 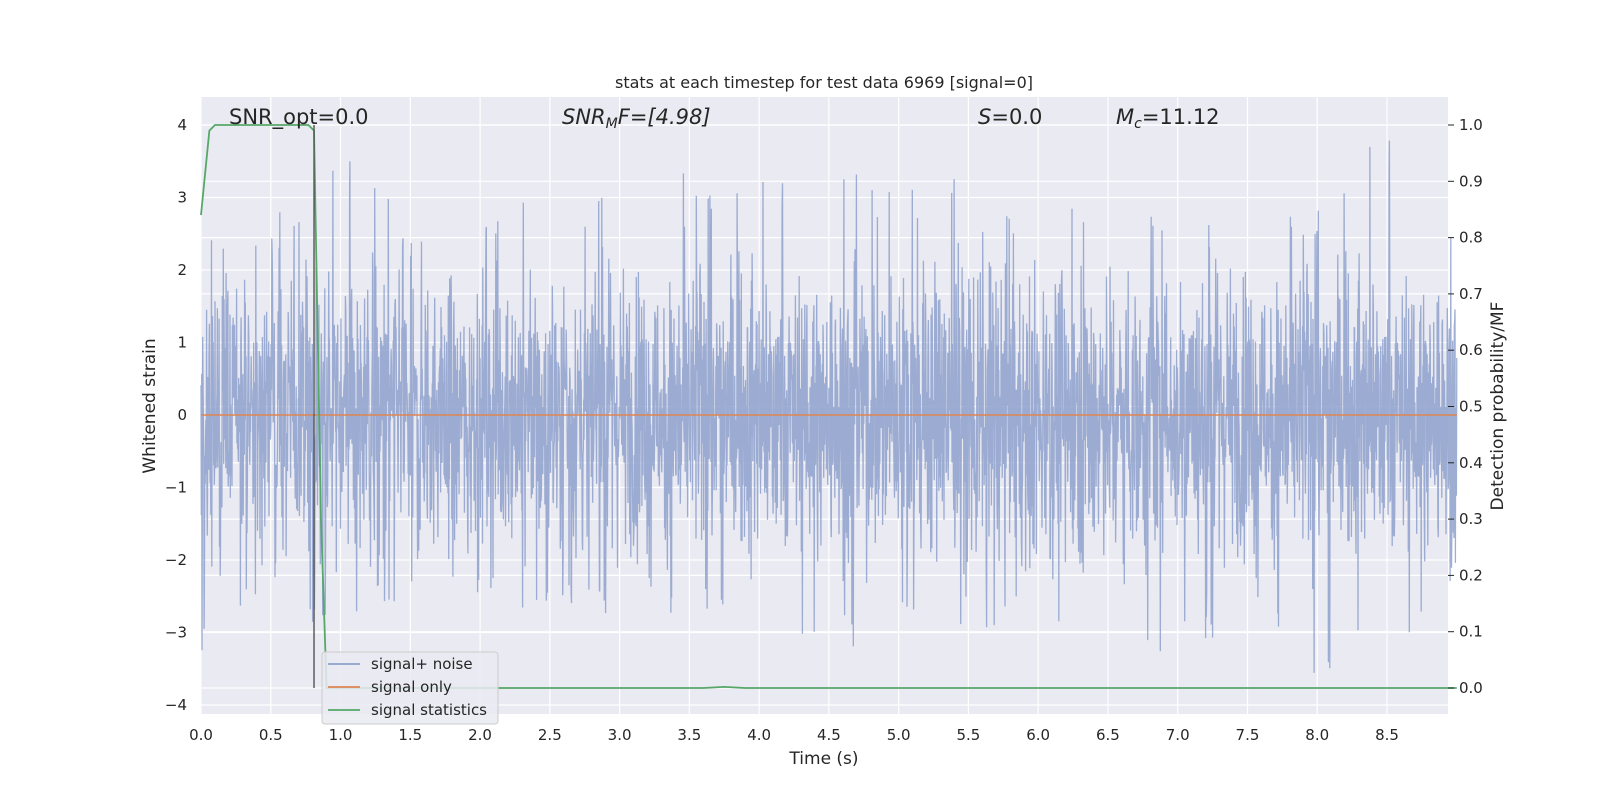 I want to click on y-tick-label: 4, so click(x=182, y=125).